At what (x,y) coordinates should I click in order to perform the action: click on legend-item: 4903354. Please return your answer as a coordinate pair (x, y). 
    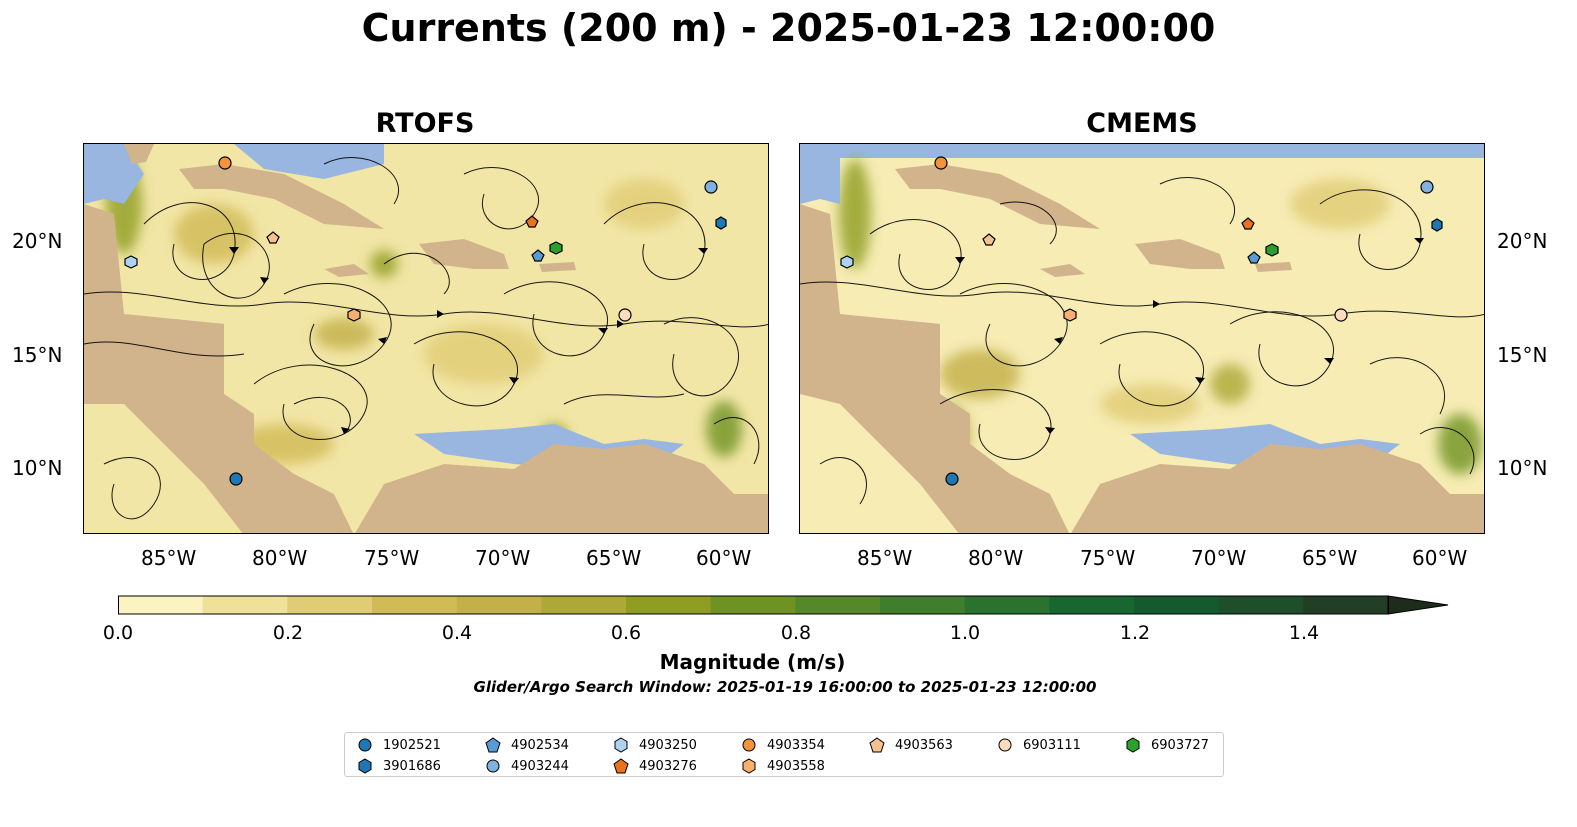
    Looking at the image, I should click on (783, 745).